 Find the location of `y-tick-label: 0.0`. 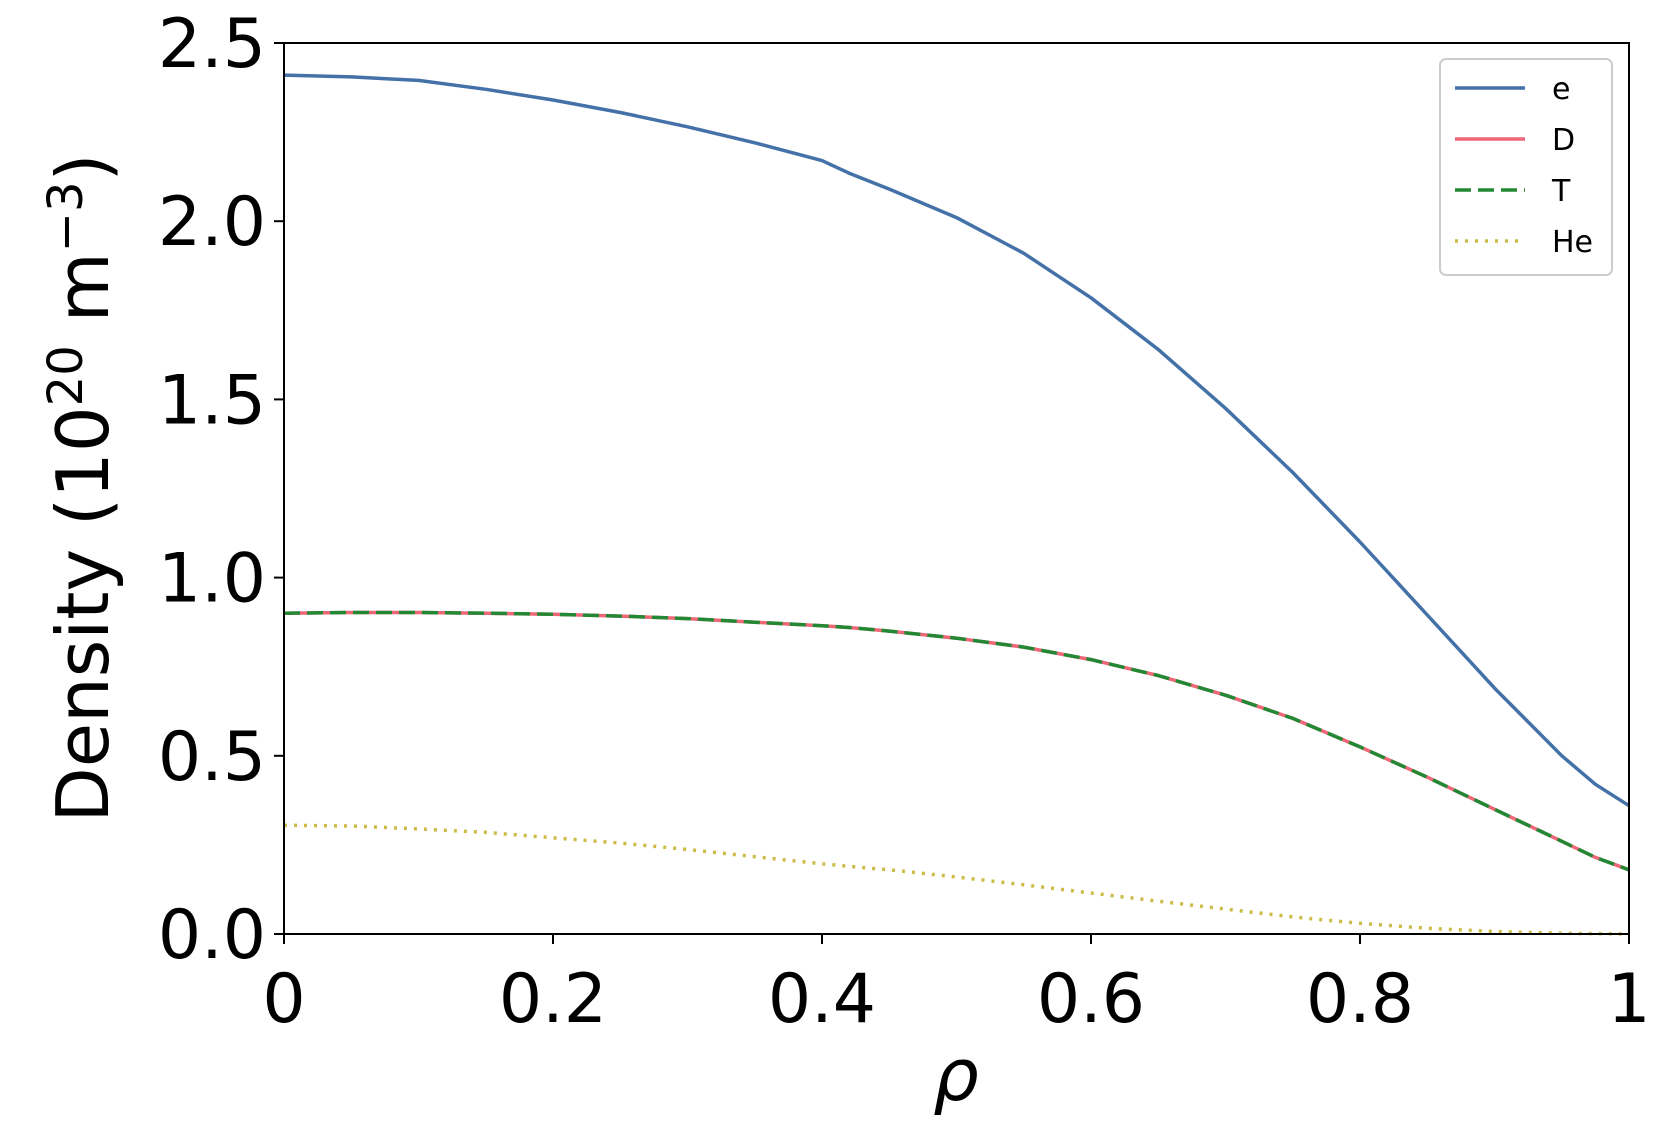

y-tick-label: 0.0 is located at coordinates (212, 935).